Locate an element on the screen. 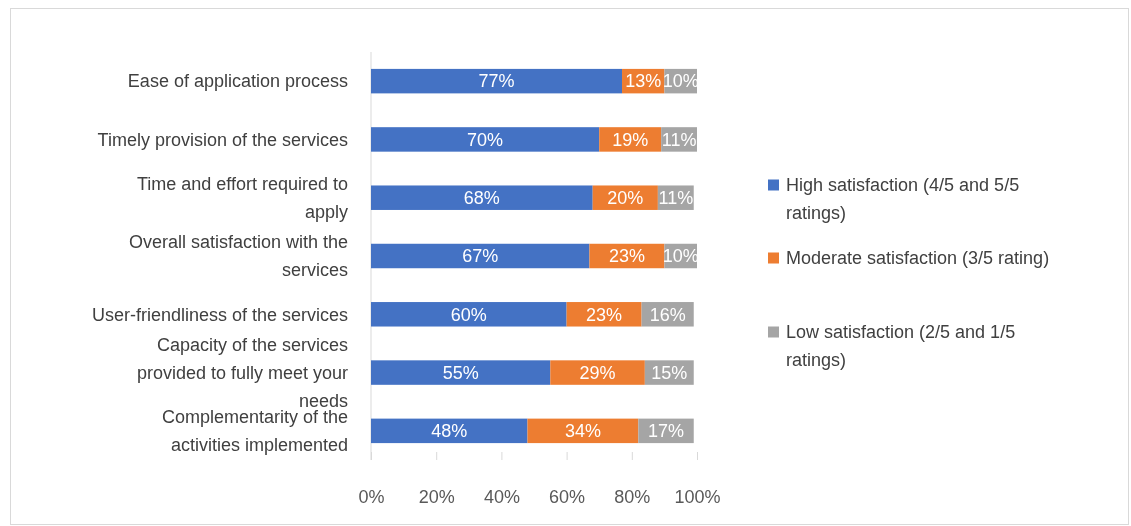  y-tick-label: Timely provision of the services is located at coordinates (222, 139).